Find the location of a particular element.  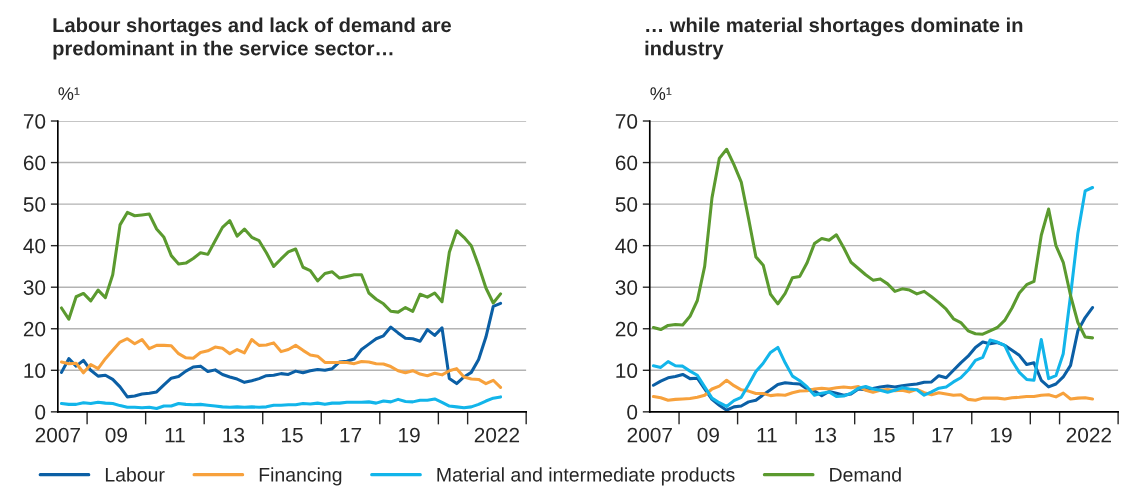

legend-label: Material and intermediate products is located at coordinates (586, 476).